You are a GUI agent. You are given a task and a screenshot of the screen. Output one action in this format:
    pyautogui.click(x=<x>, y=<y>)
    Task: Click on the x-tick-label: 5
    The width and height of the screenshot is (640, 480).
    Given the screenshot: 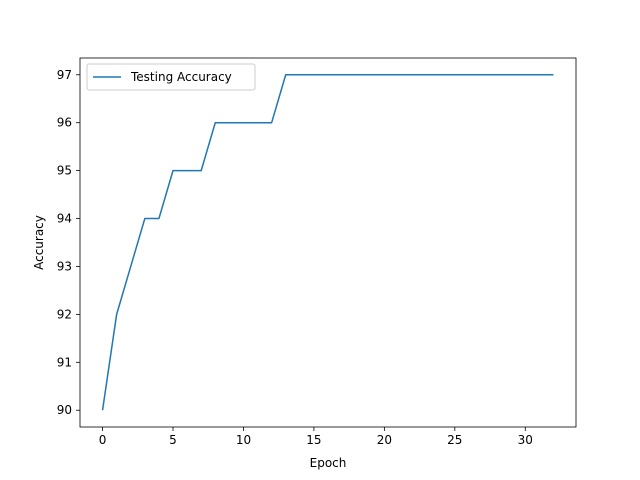 What is the action you would take?
    pyautogui.click(x=173, y=440)
    